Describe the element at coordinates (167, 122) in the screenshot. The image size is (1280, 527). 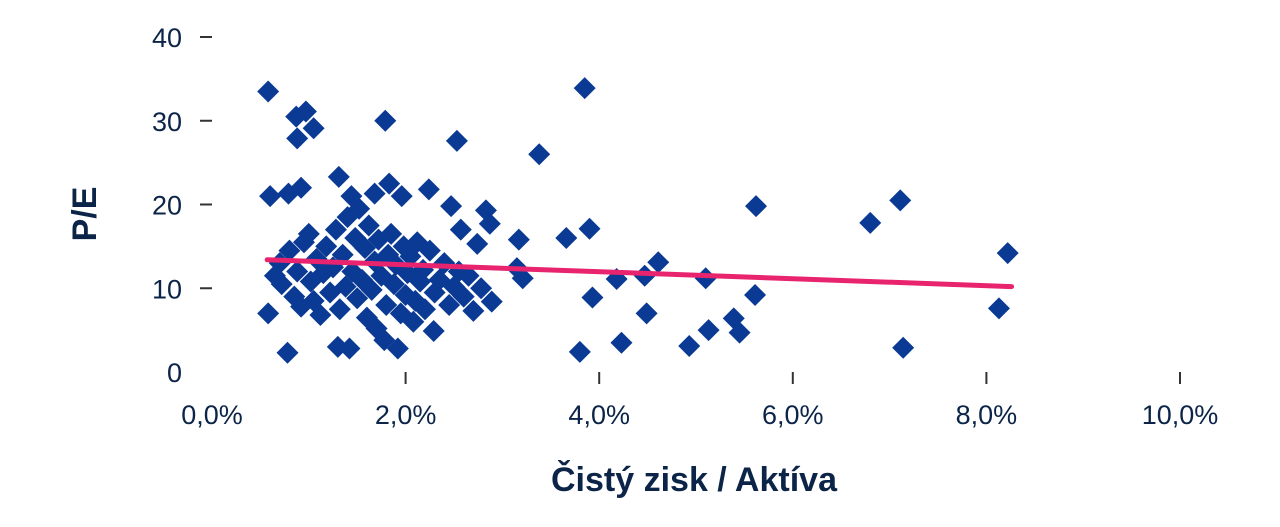
I see `y-tick-label: 30` at that location.